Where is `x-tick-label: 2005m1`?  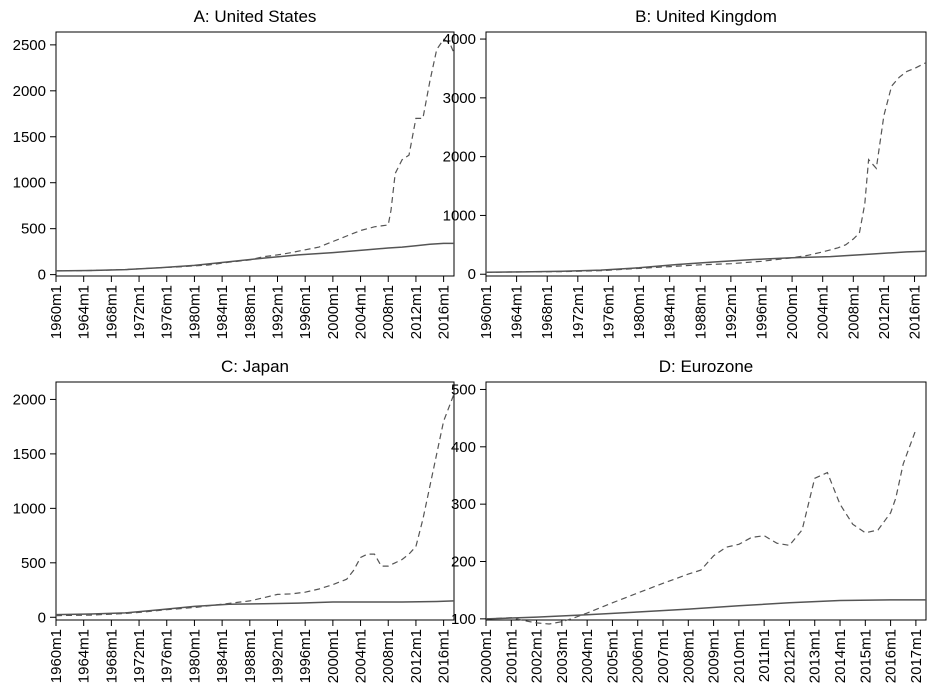
x-tick-label: 2005m1 is located at coordinates (612, 656).